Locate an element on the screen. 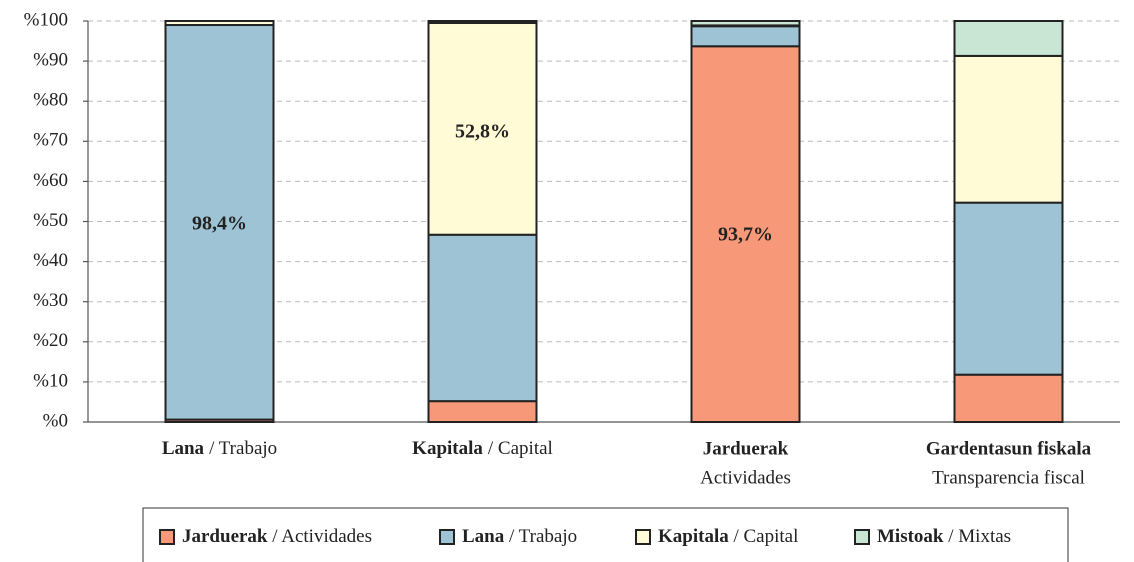 The height and width of the screenshot is (562, 1134). category-name: Lana is located at coordinates (183, 448).